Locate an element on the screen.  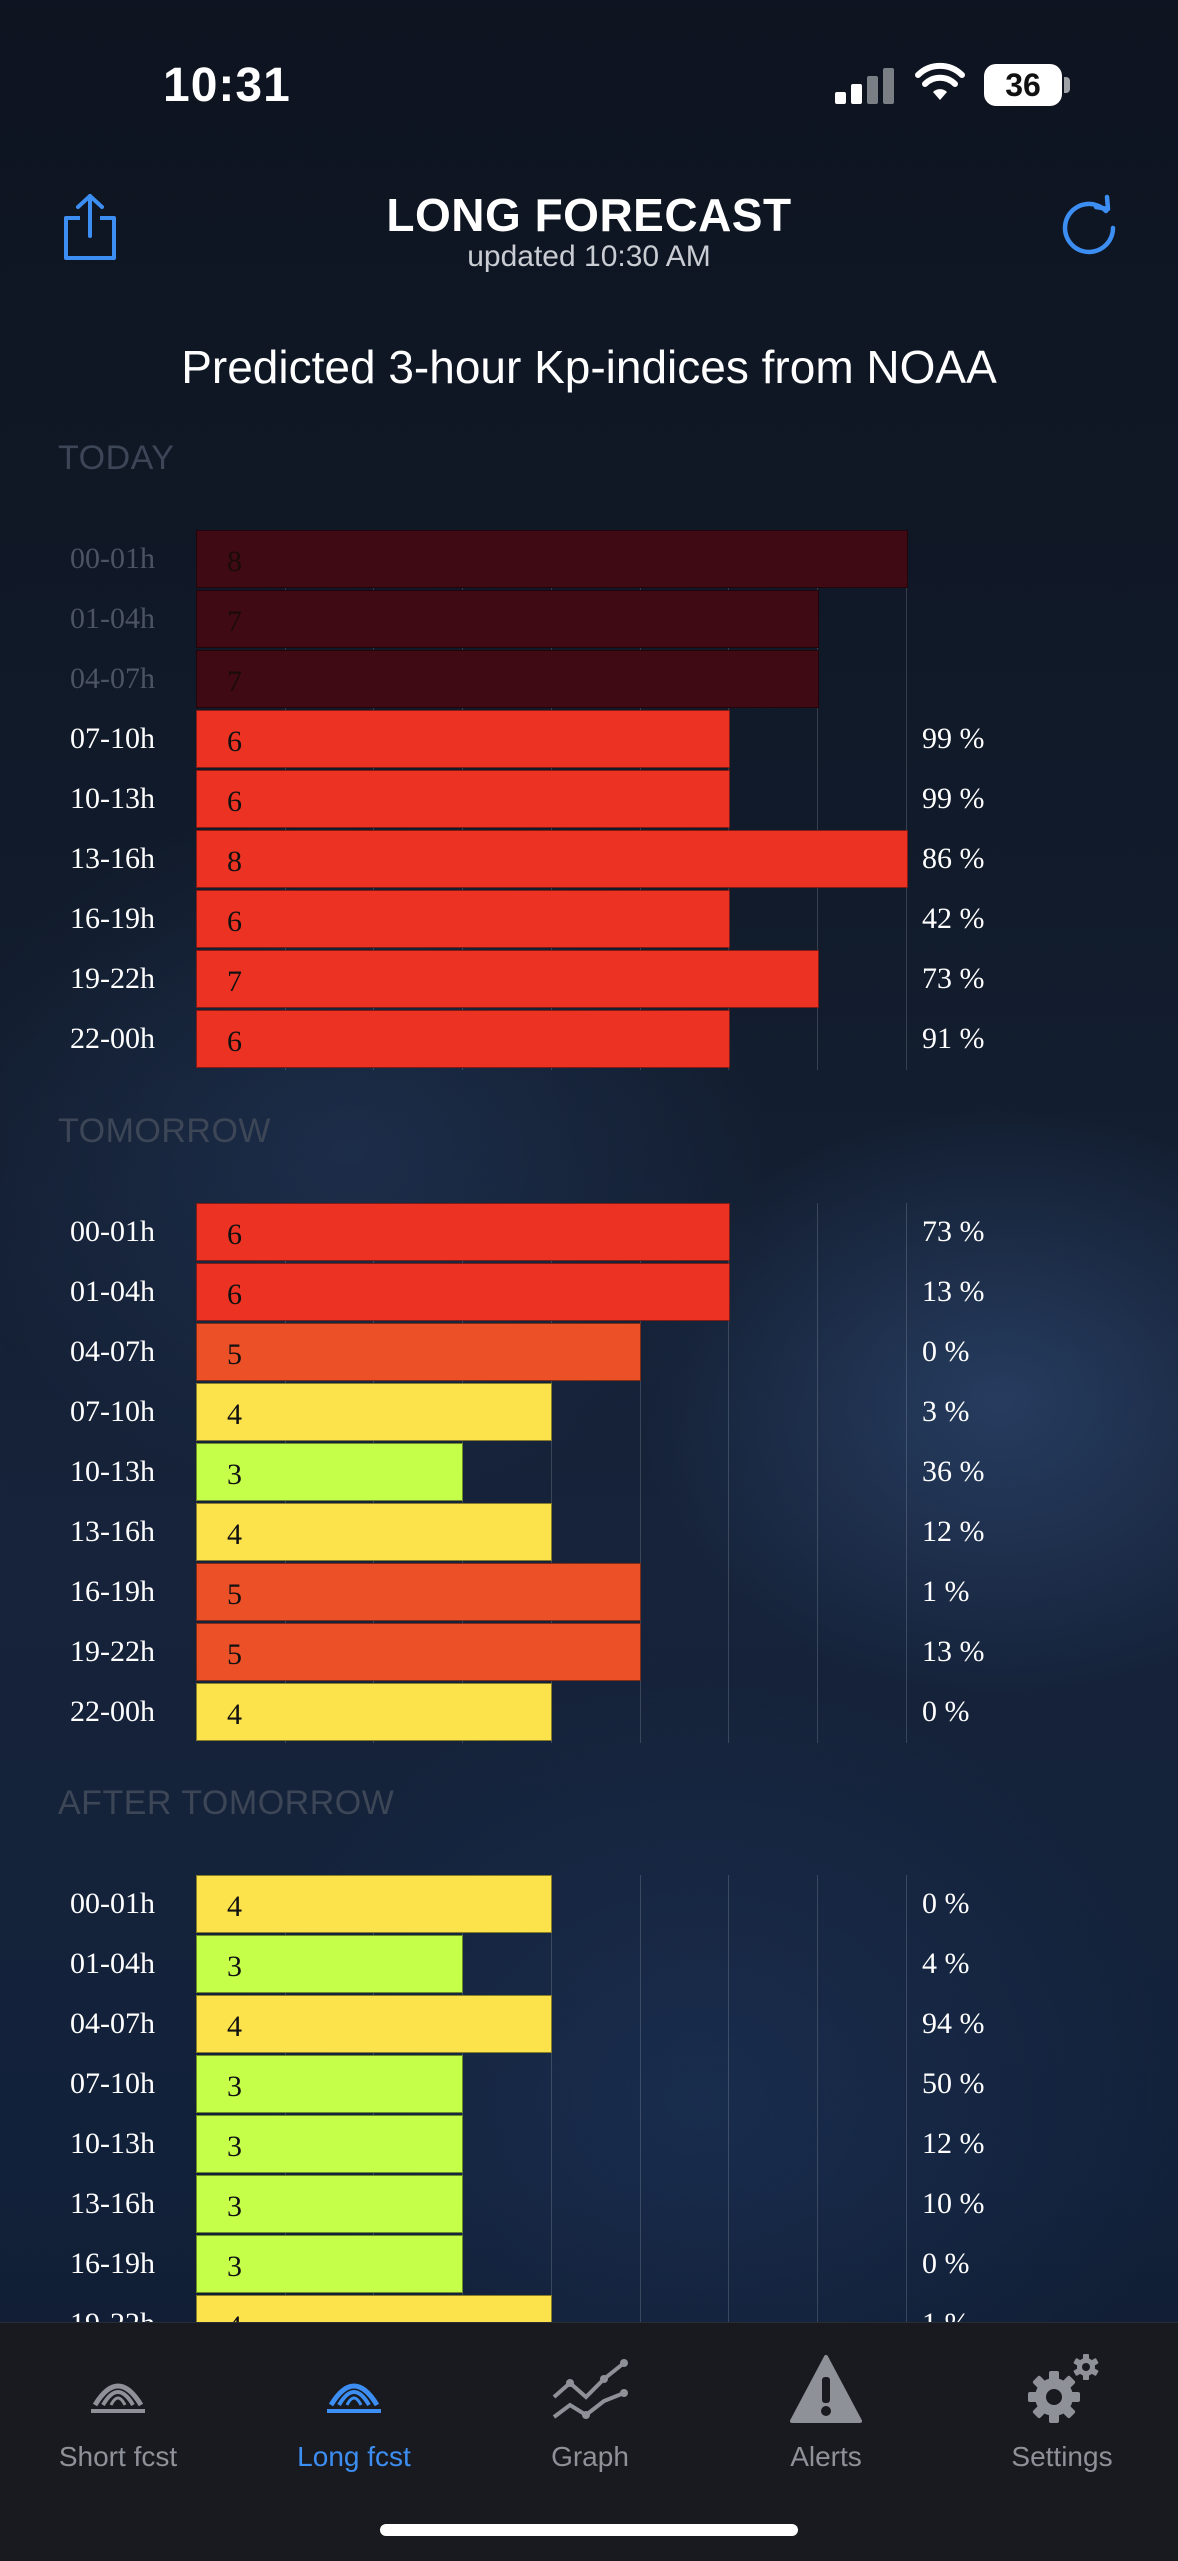
probability-label: 12 % is located at coordinates (953, 2143).